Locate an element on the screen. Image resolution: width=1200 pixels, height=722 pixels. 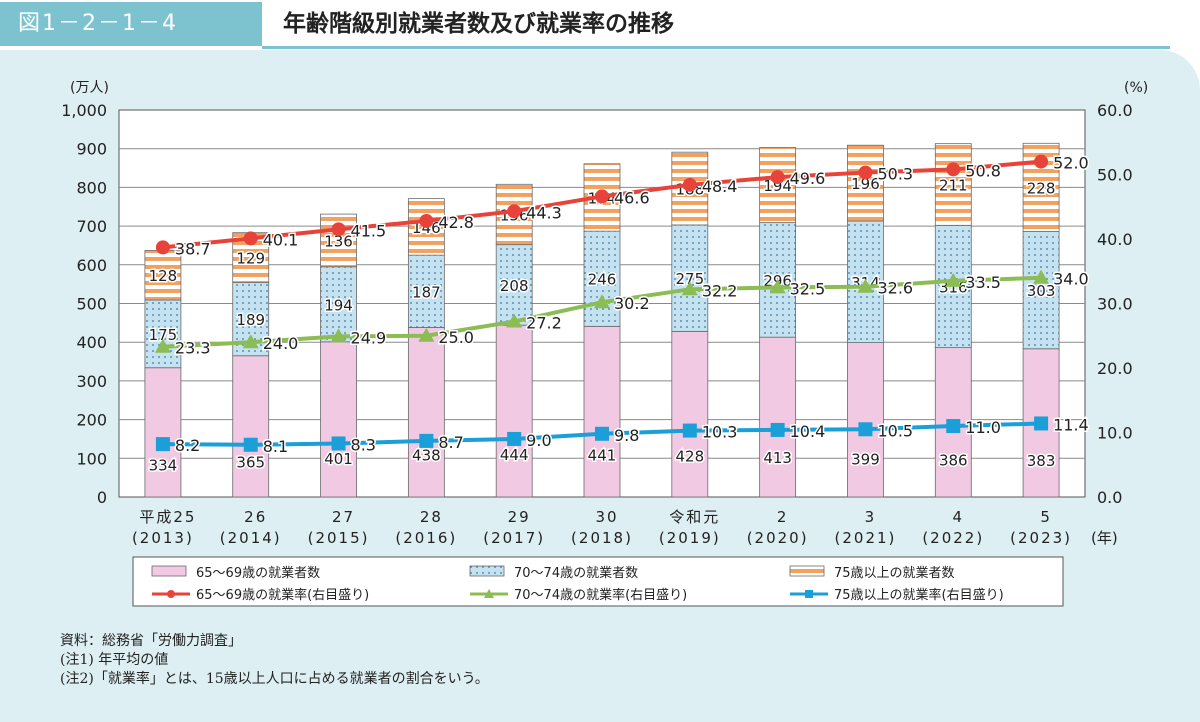
x-tick-label-year: (2015) is located at coordinates (339, 538).